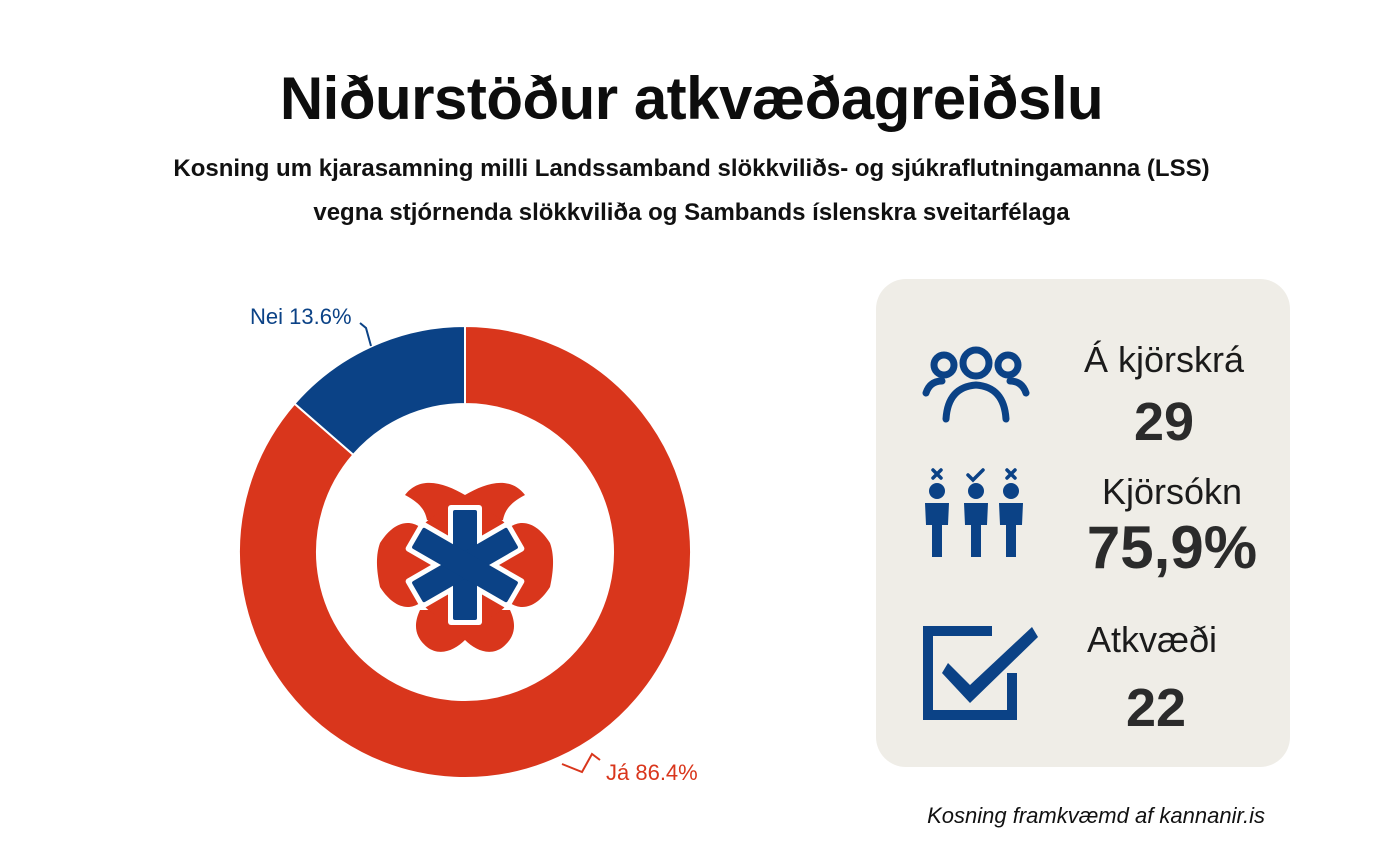  I want to click on stat-registered-label: Á kjörskrá, so click(1164, 359).